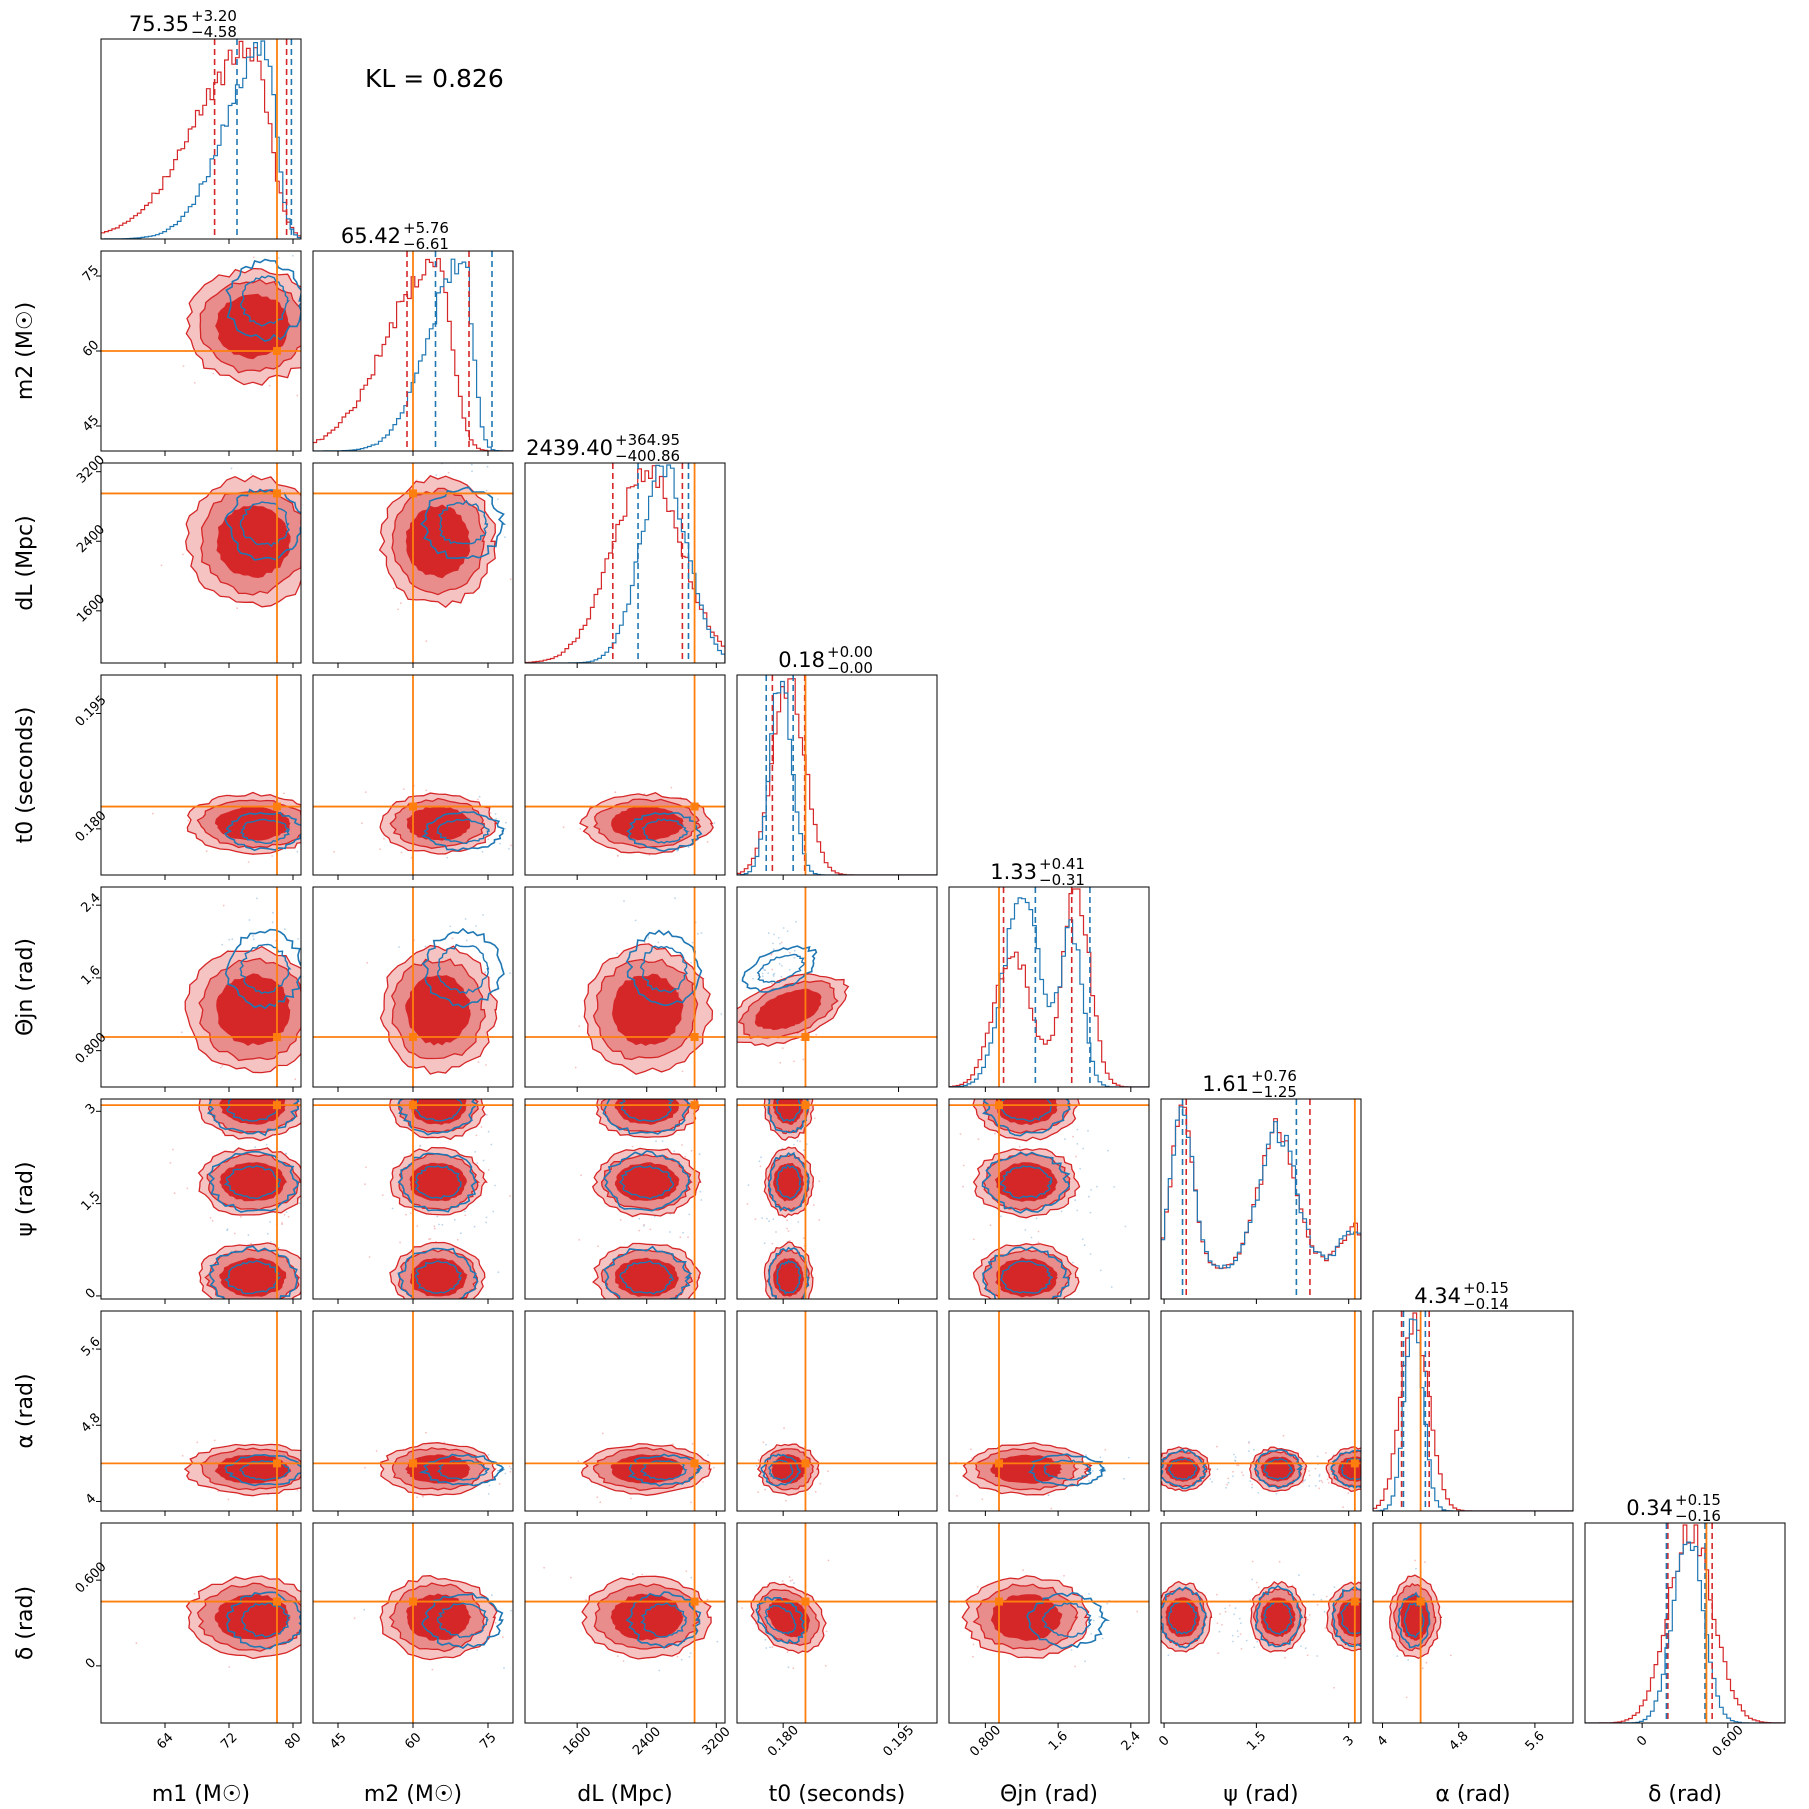 The width and height of the screenshot is (1809, 1809). I want to click on x-axis-label-m2: m2 (M☉), so click(413, 1794).